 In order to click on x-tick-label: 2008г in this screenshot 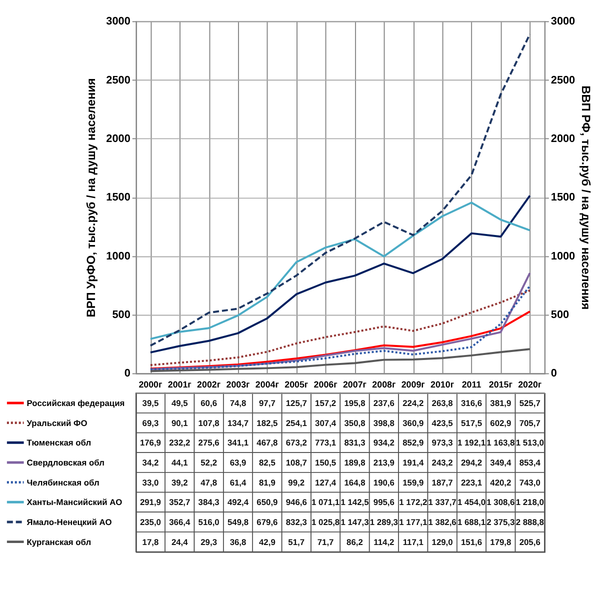, I will do `click(384, 385)`.